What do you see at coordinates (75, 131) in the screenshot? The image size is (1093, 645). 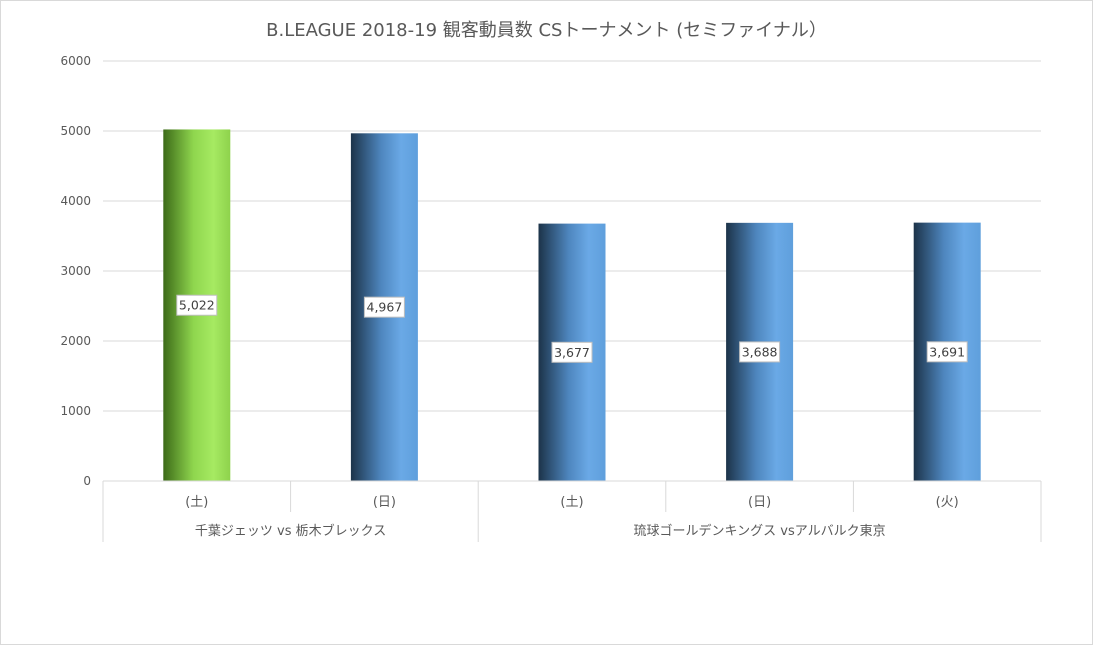 I see `y-tick-label: 5000` at bounding box center [75, 131].